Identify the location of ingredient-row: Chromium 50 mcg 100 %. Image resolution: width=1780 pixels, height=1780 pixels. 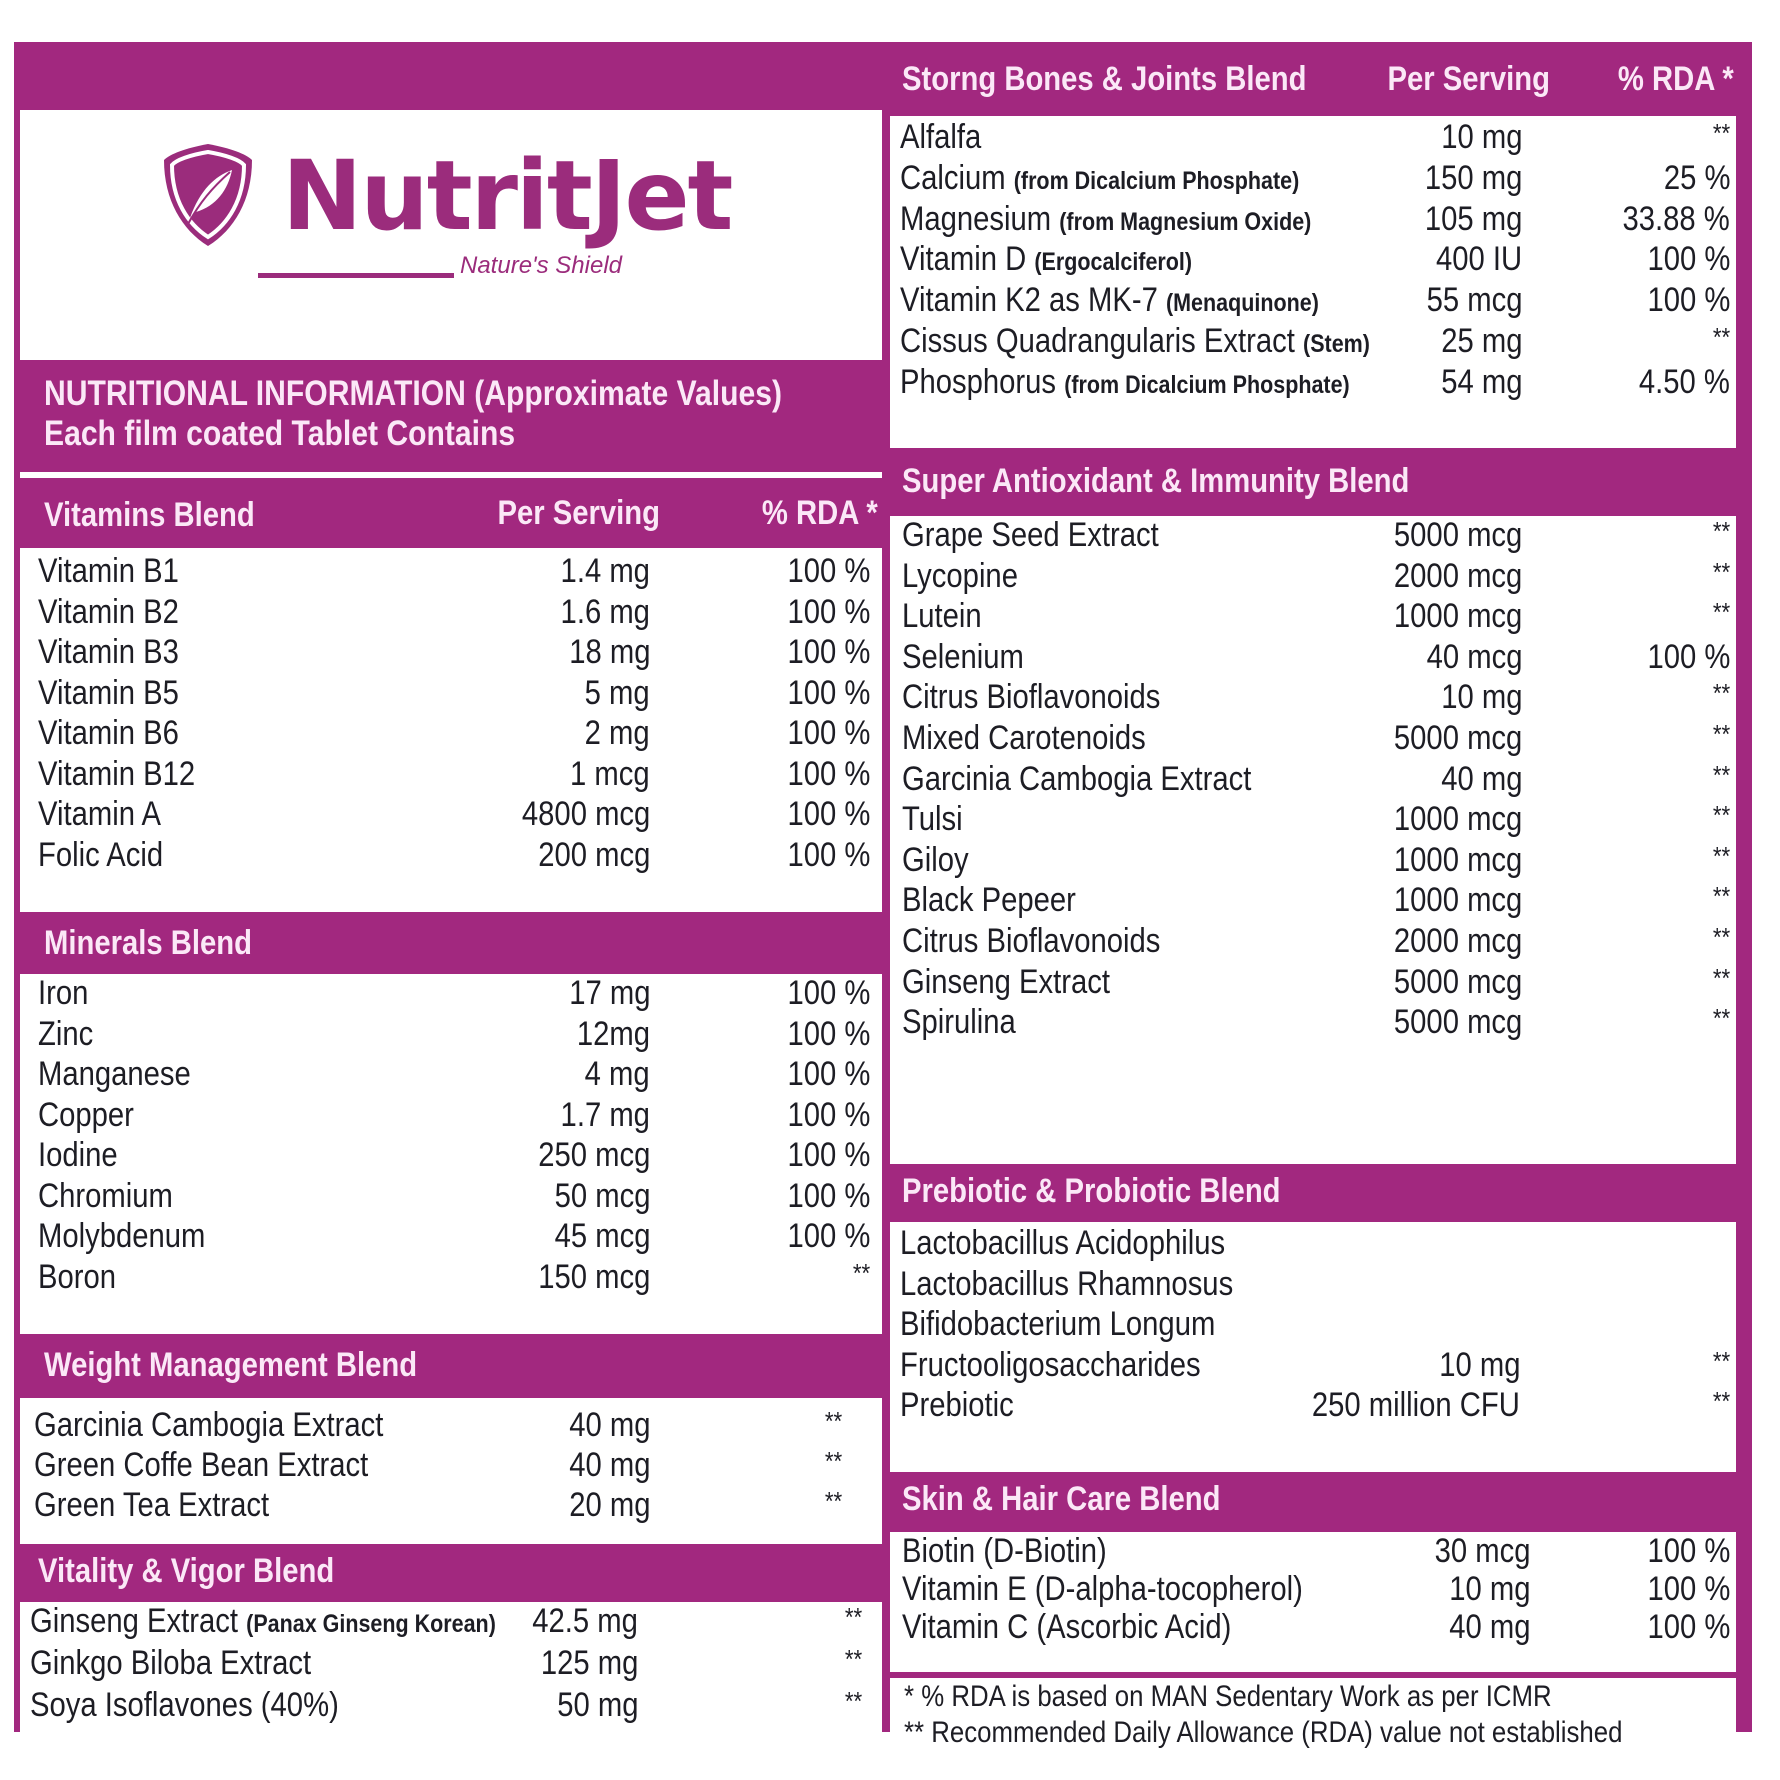
(451, 1197).